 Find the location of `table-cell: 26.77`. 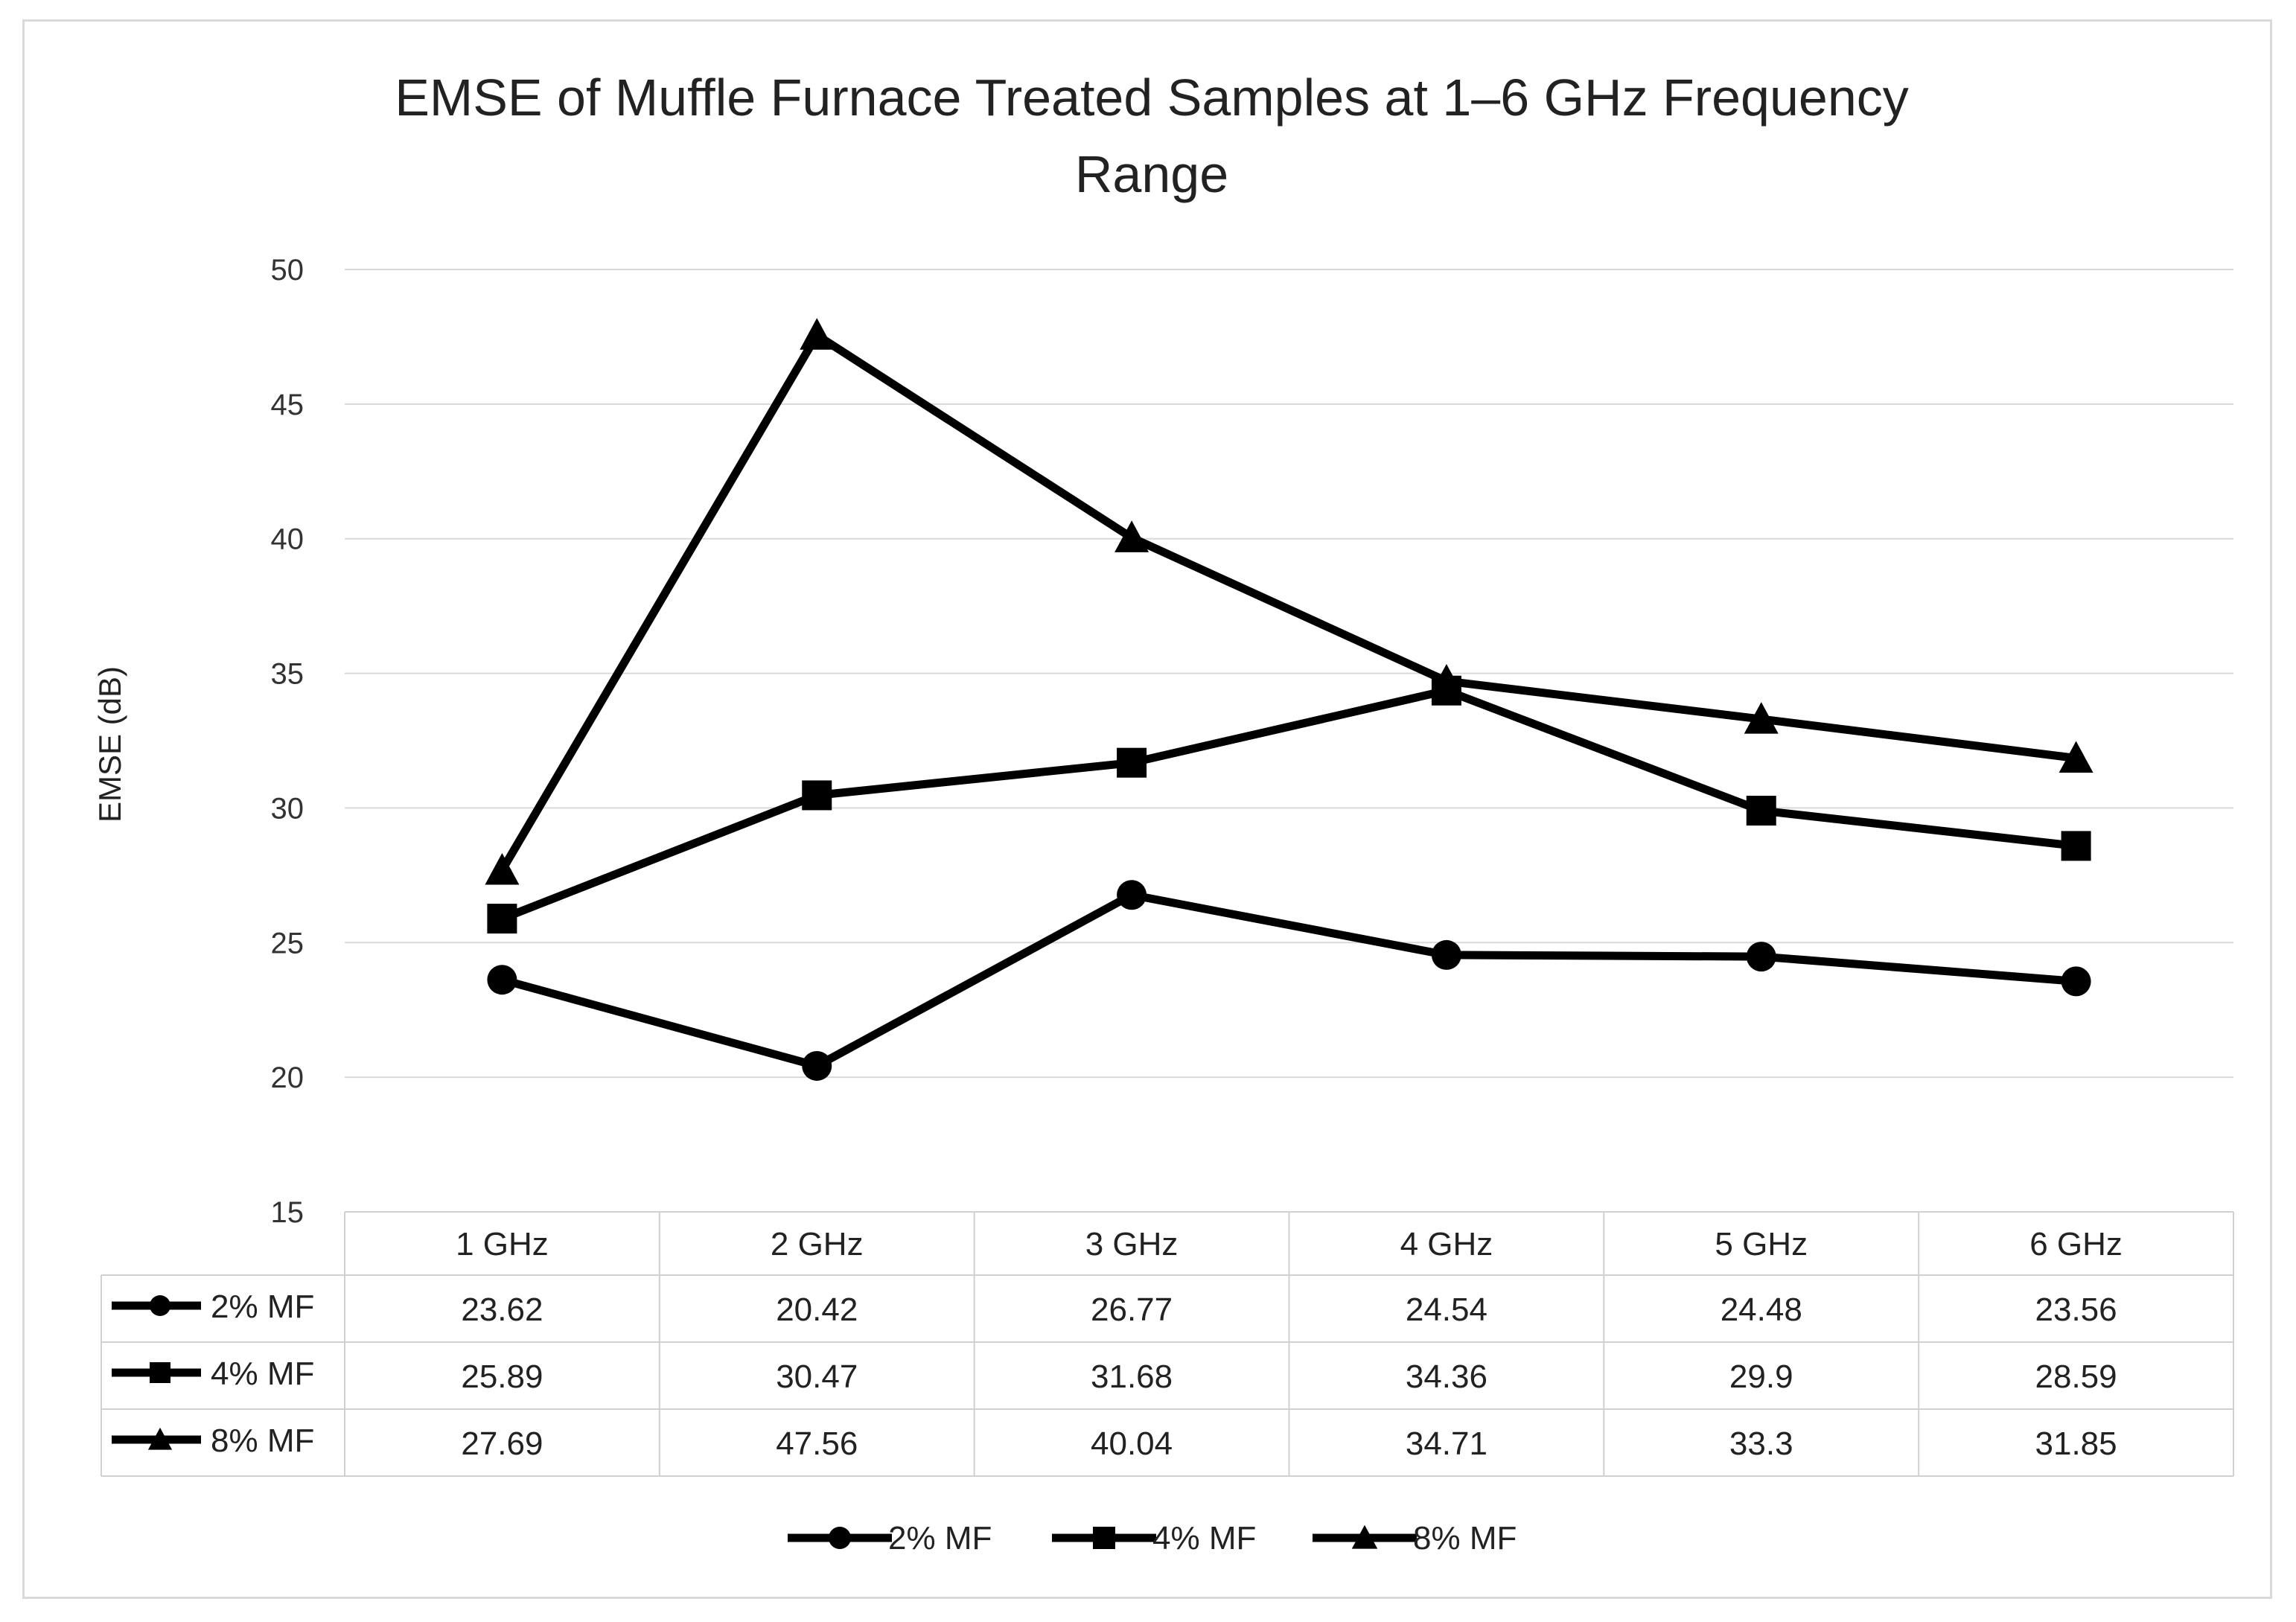

table-cell: 26.77 is located at coordinates (1132, 1309).